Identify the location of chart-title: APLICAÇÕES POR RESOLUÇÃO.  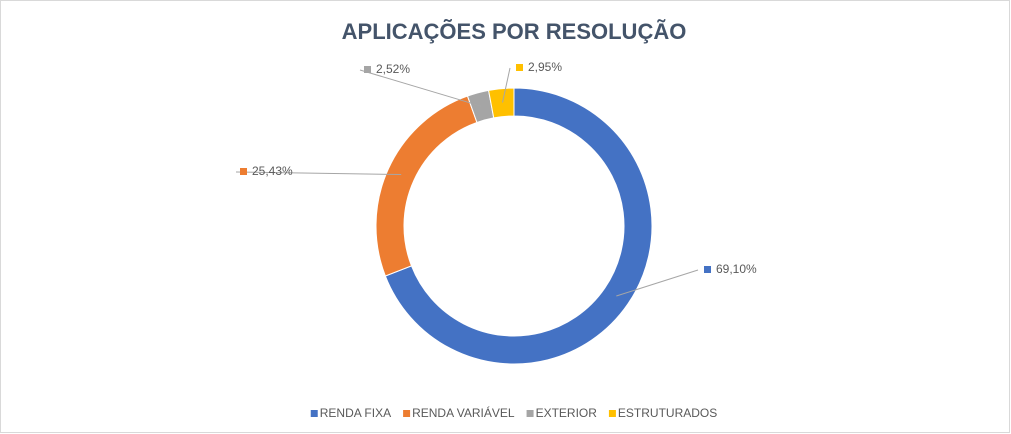
(514, 31).